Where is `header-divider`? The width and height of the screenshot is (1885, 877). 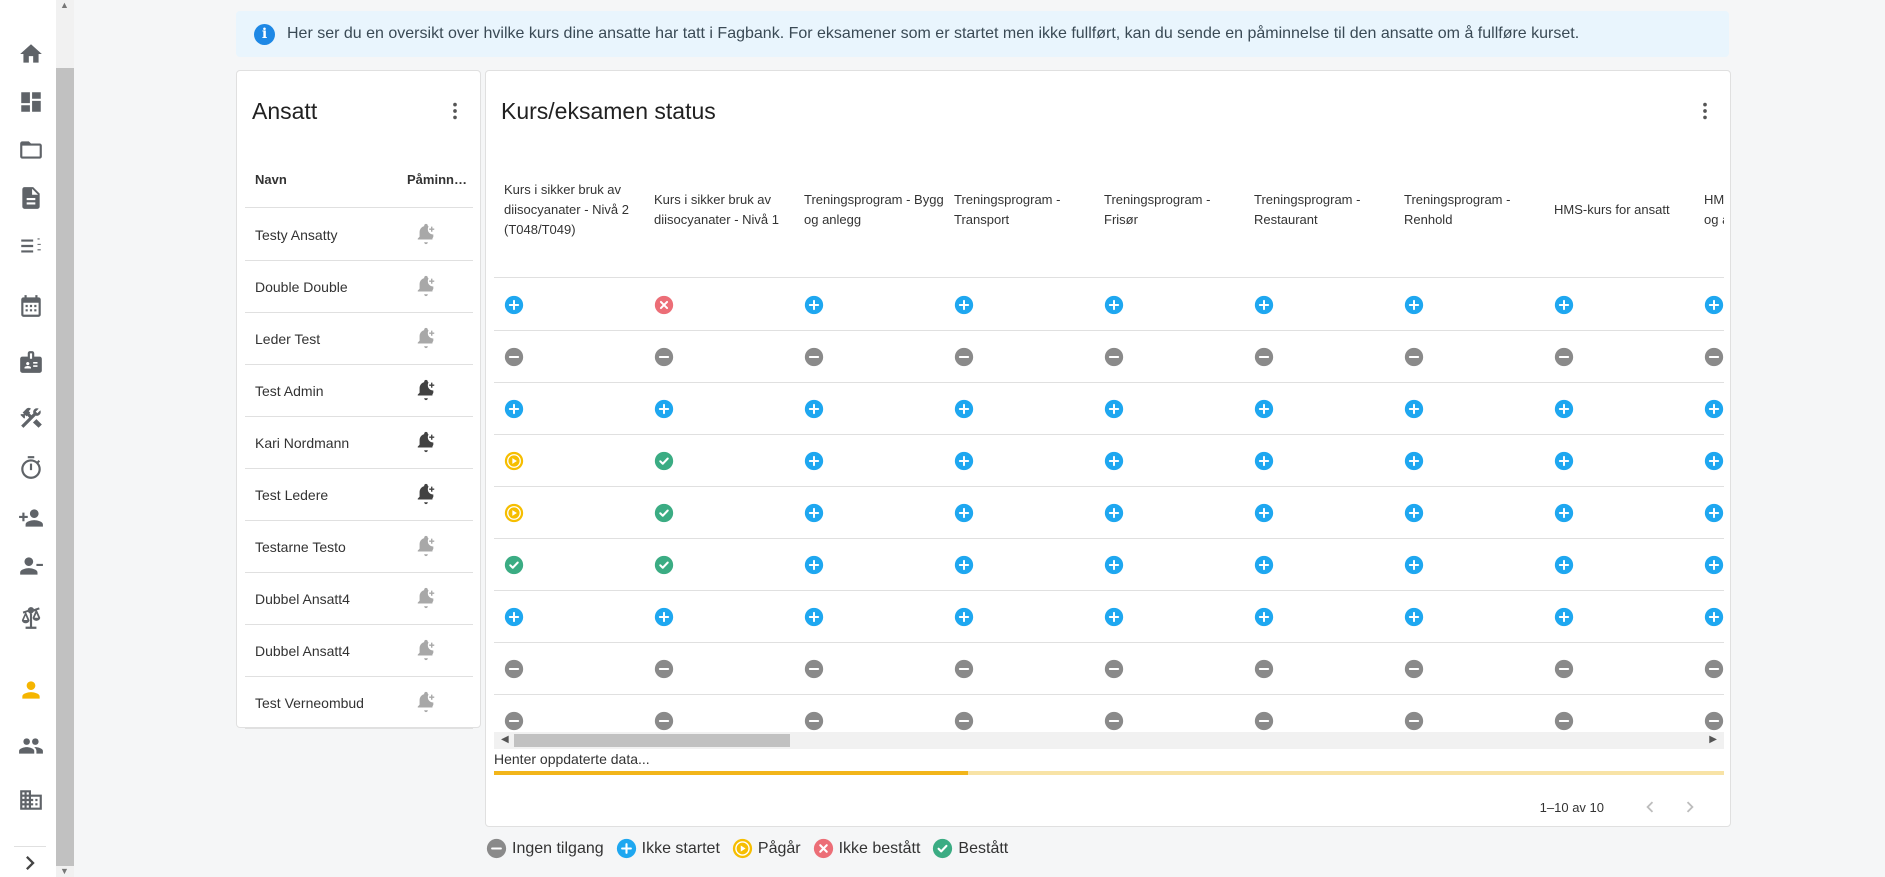
header-divider is located at coordinates (1109, 277).